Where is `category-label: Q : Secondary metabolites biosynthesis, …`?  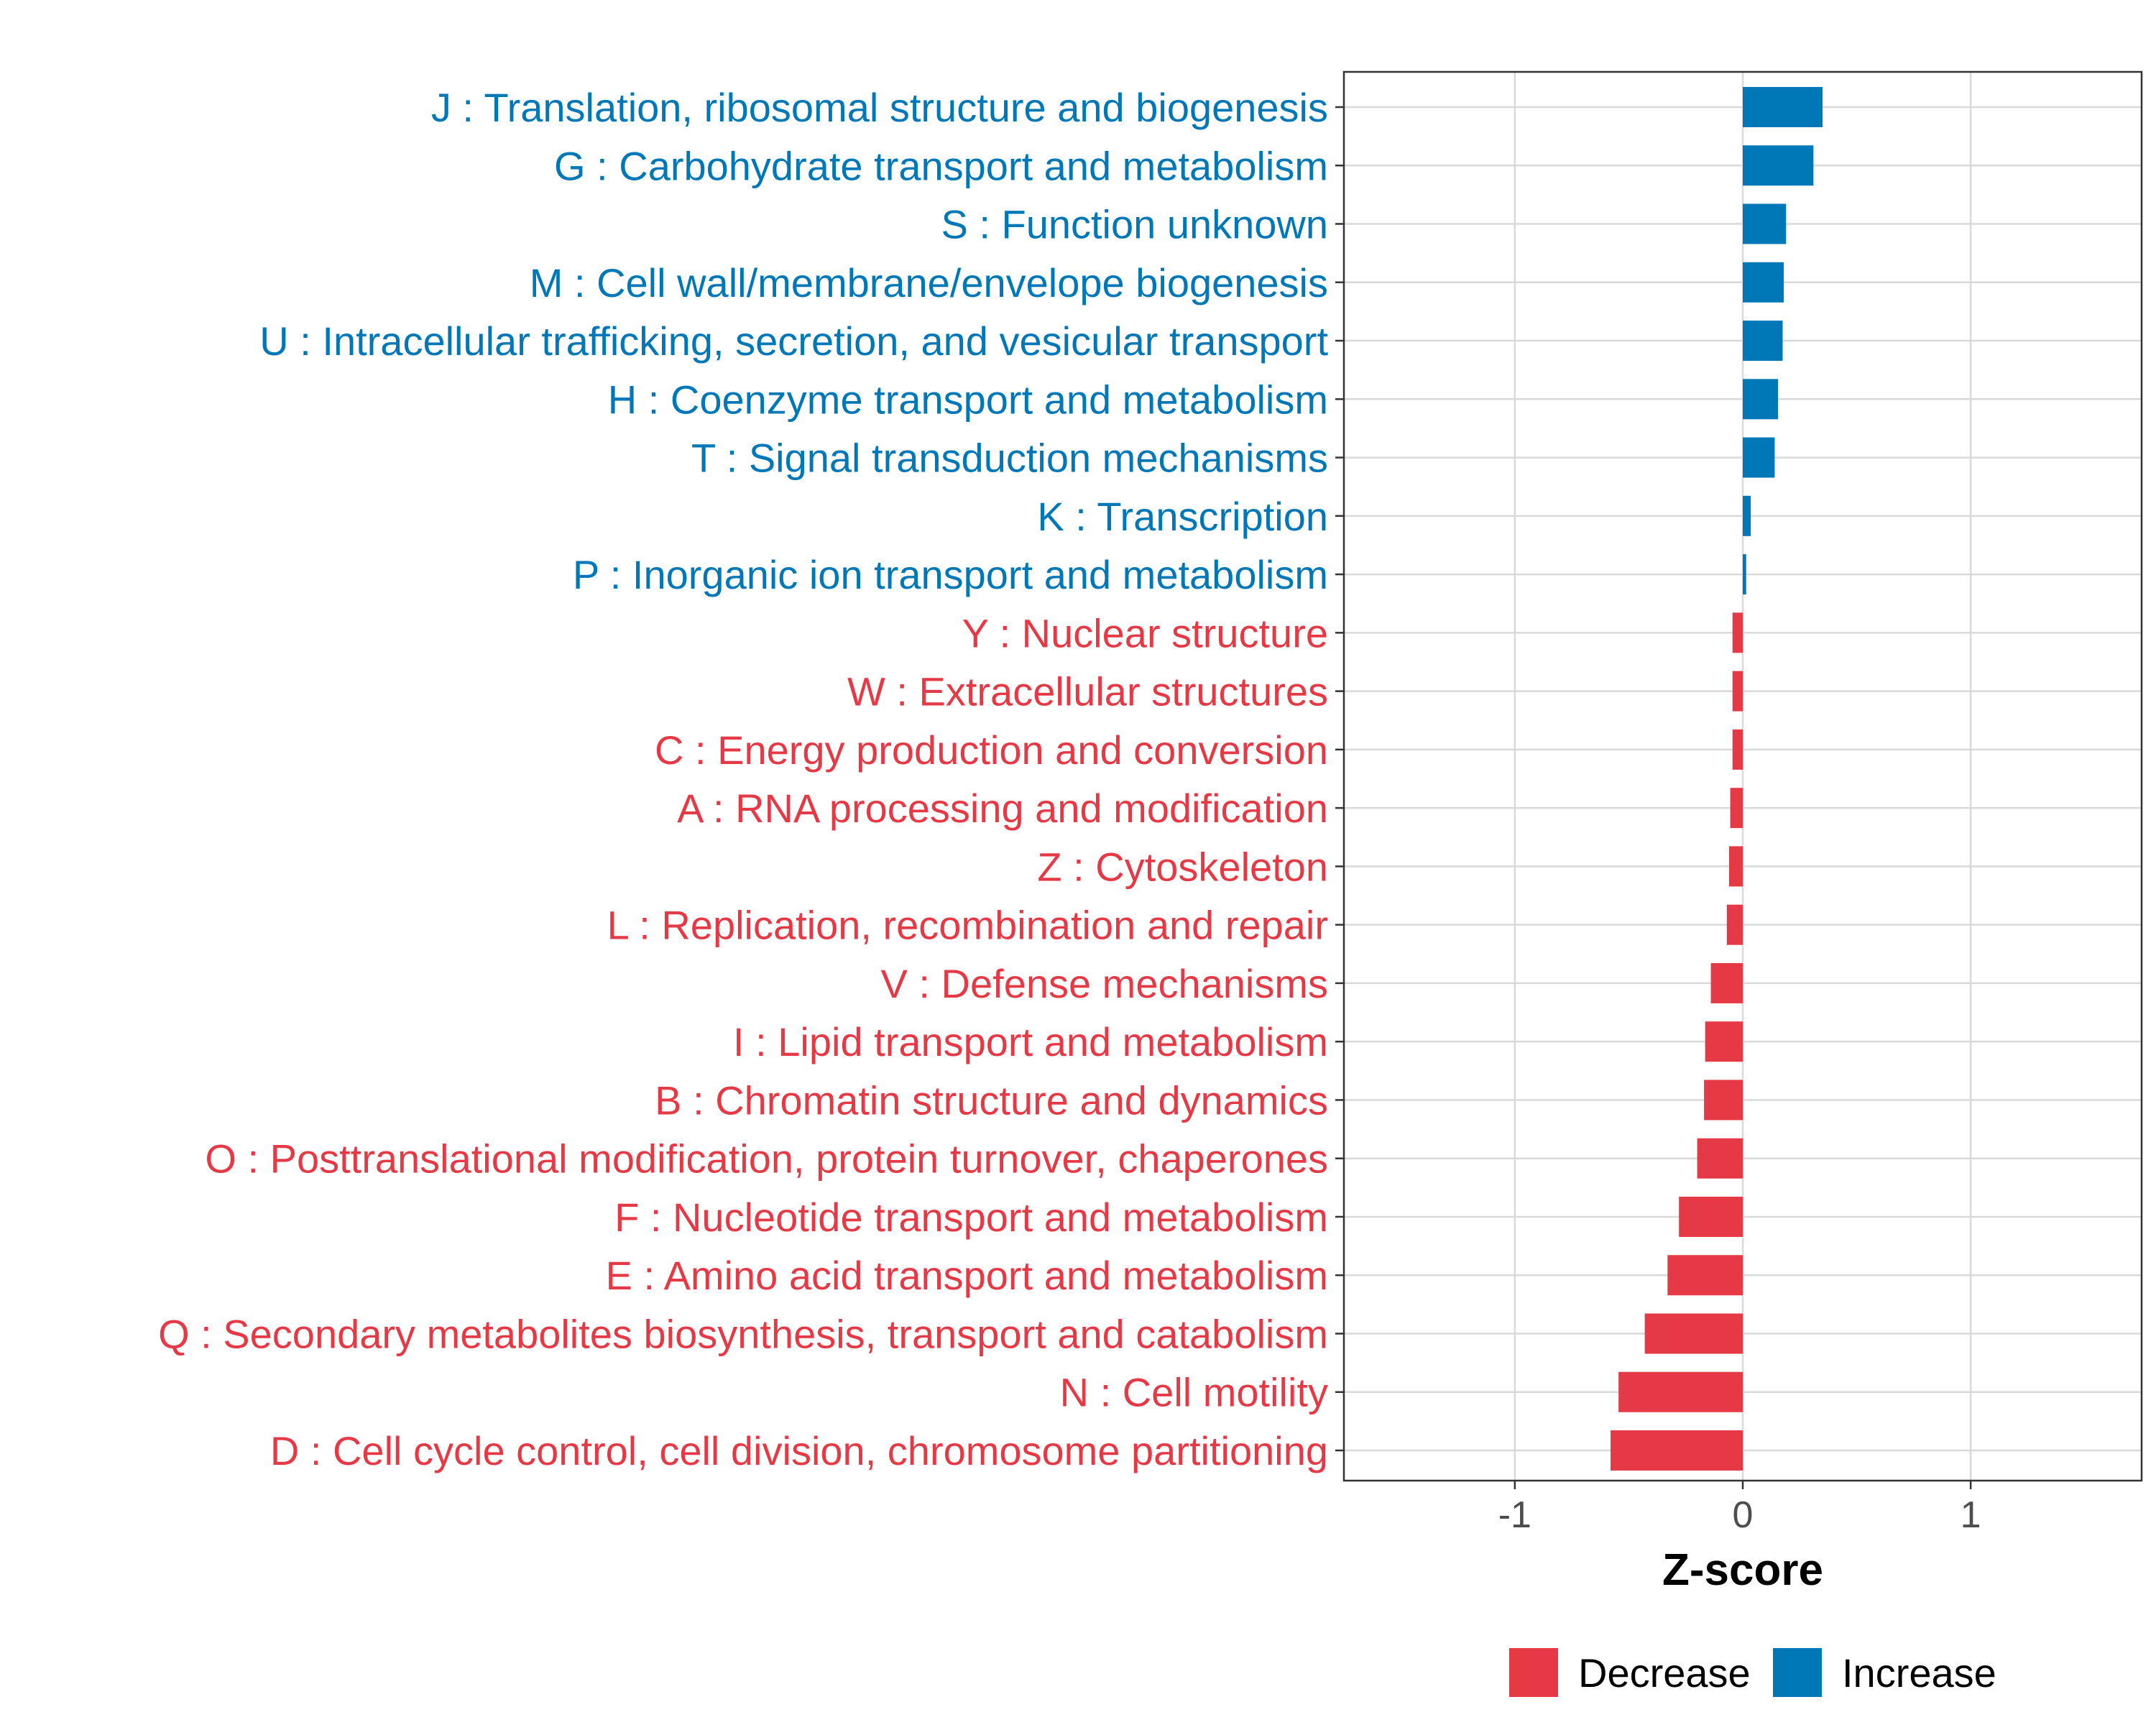
category-label: Q : Secondary metabolites biosynthesis, … is located at coordinates (743, 1333).